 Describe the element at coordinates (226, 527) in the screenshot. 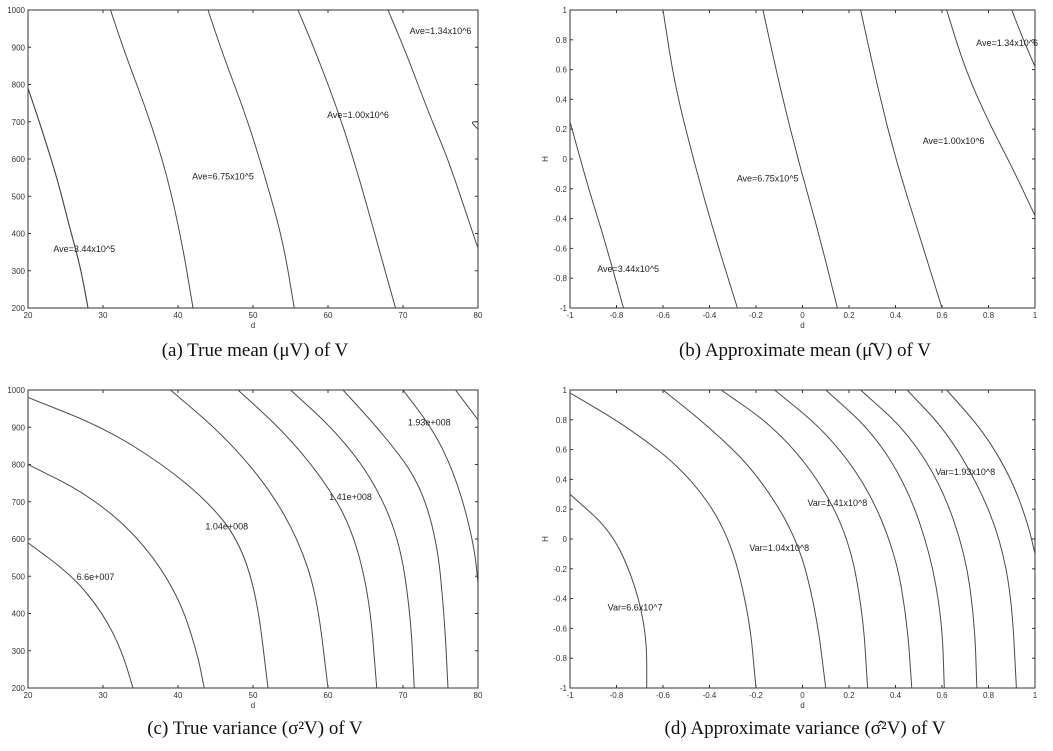

I see `contour-label: 1.04e+008` at that location.